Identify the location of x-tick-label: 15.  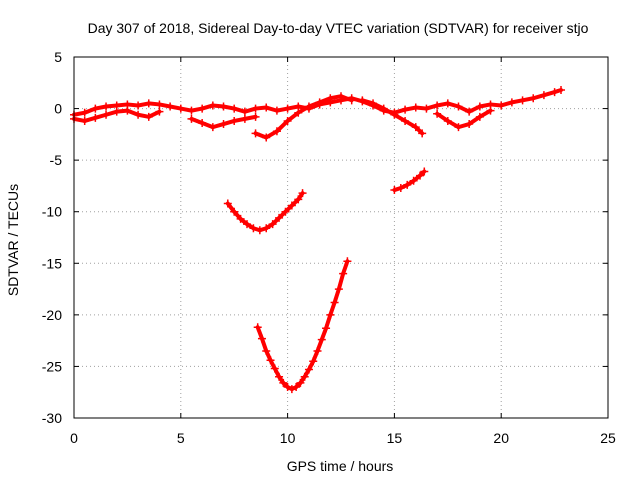
(395, 438).